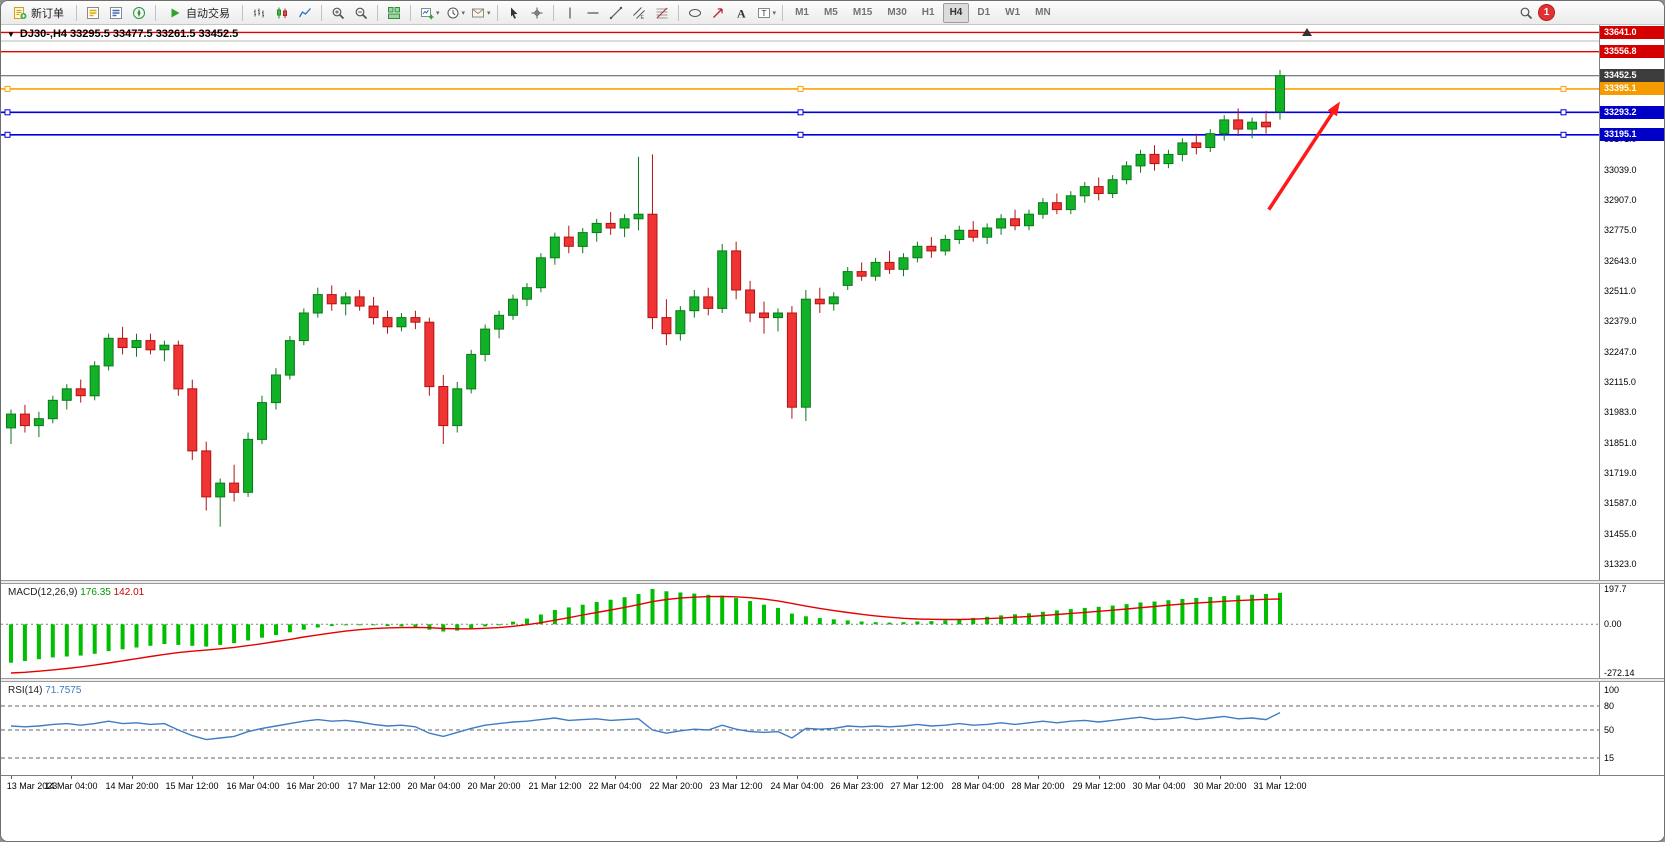  Describe the element at coordinates (63, 690) in the screenshot. I see `rsi-value: 71.7575` at that location.